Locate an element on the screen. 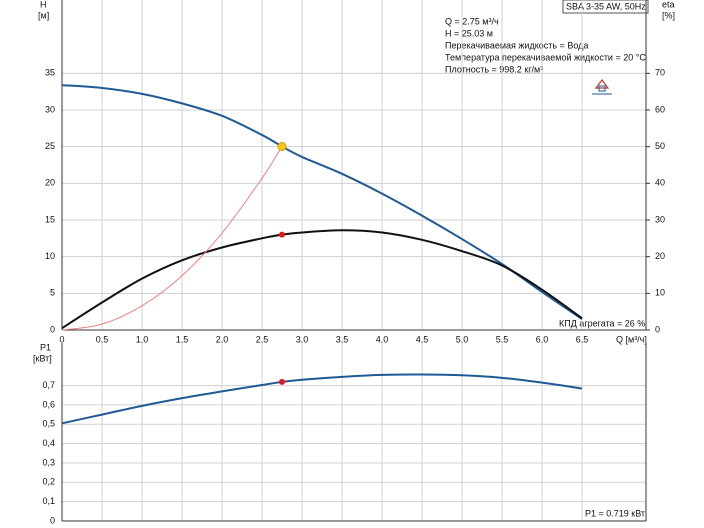 Image resolution: width=704 pixels, height=528 pixels. y2-tick-label: 30 is located at coordinates (660, 219).